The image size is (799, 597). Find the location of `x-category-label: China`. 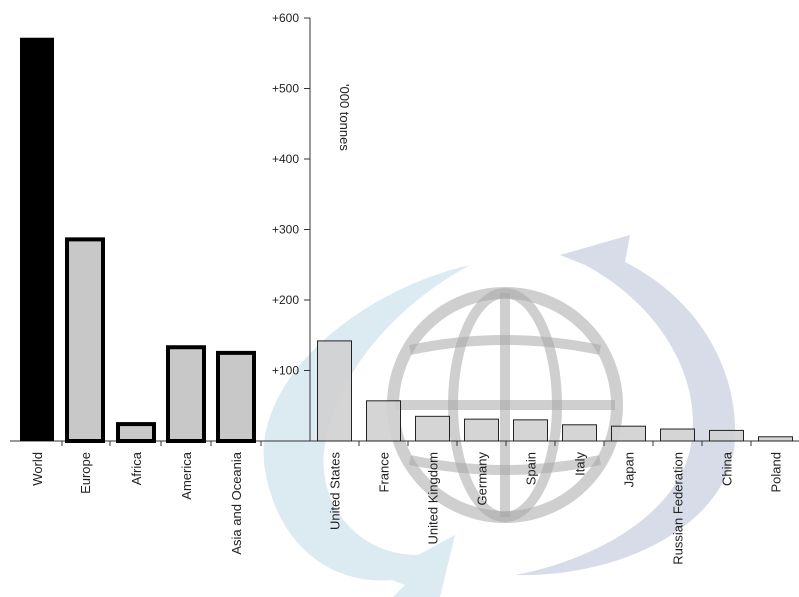

x-category-label: China is located at coordinates (727, 468).